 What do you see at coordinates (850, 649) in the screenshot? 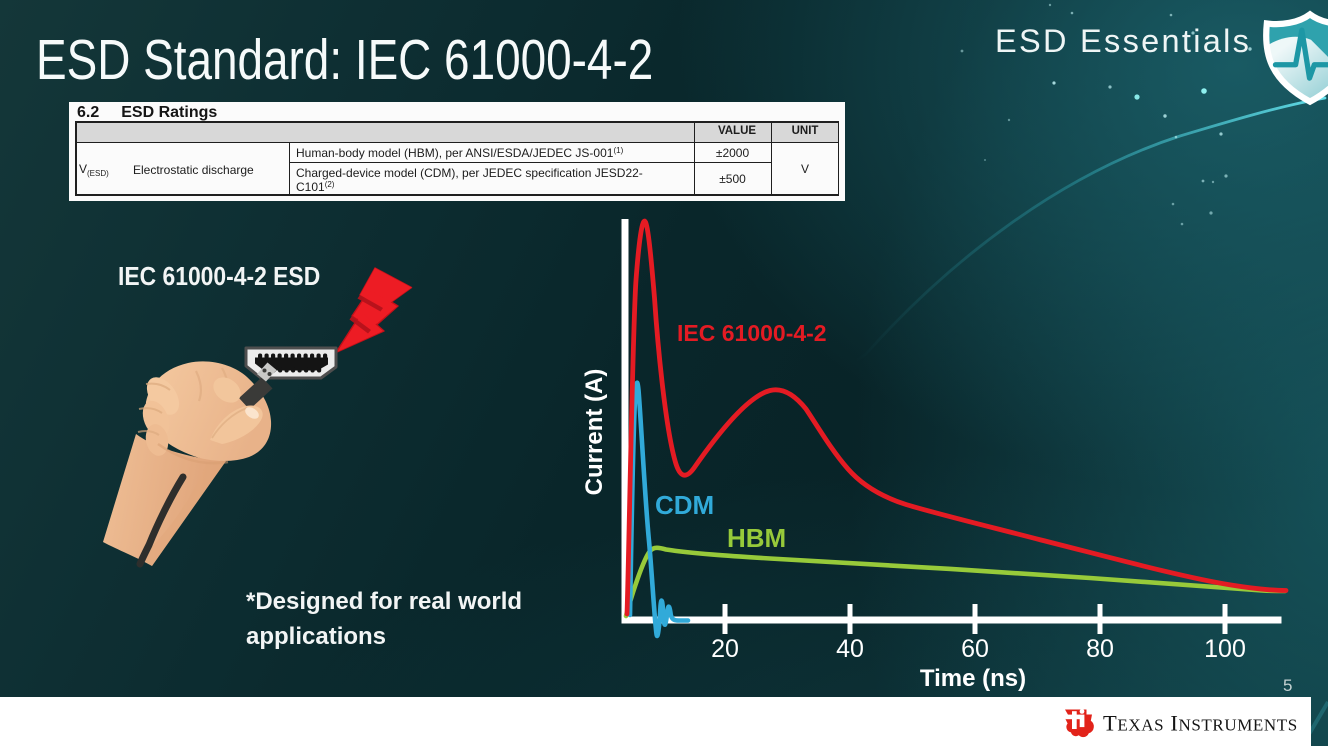
I see `svg-text: 40` at bounding box center [850, 649].